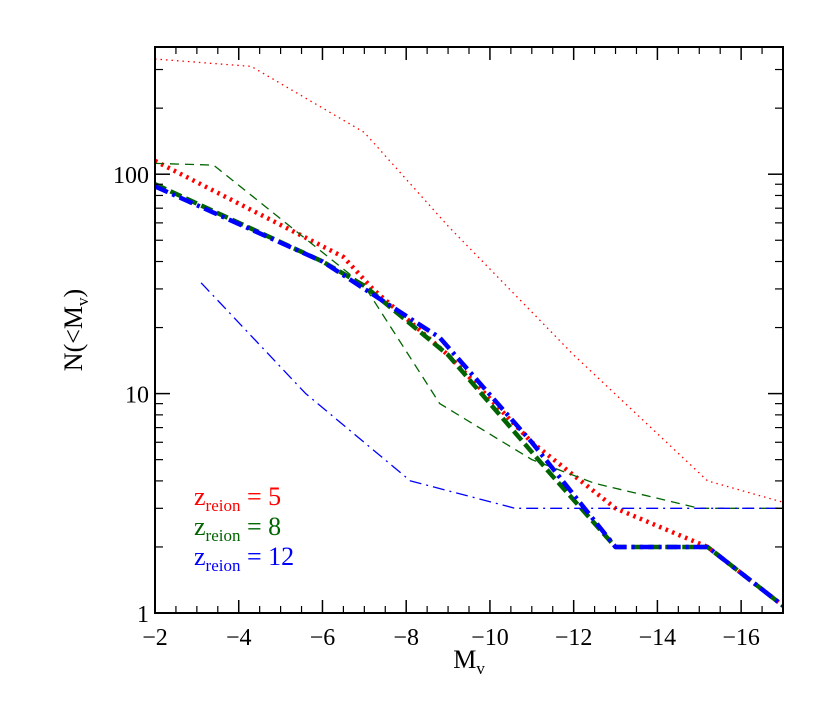 This screenshot has height=712, width=830. I want to click on x-tick-label: −8, so click(406, 638).